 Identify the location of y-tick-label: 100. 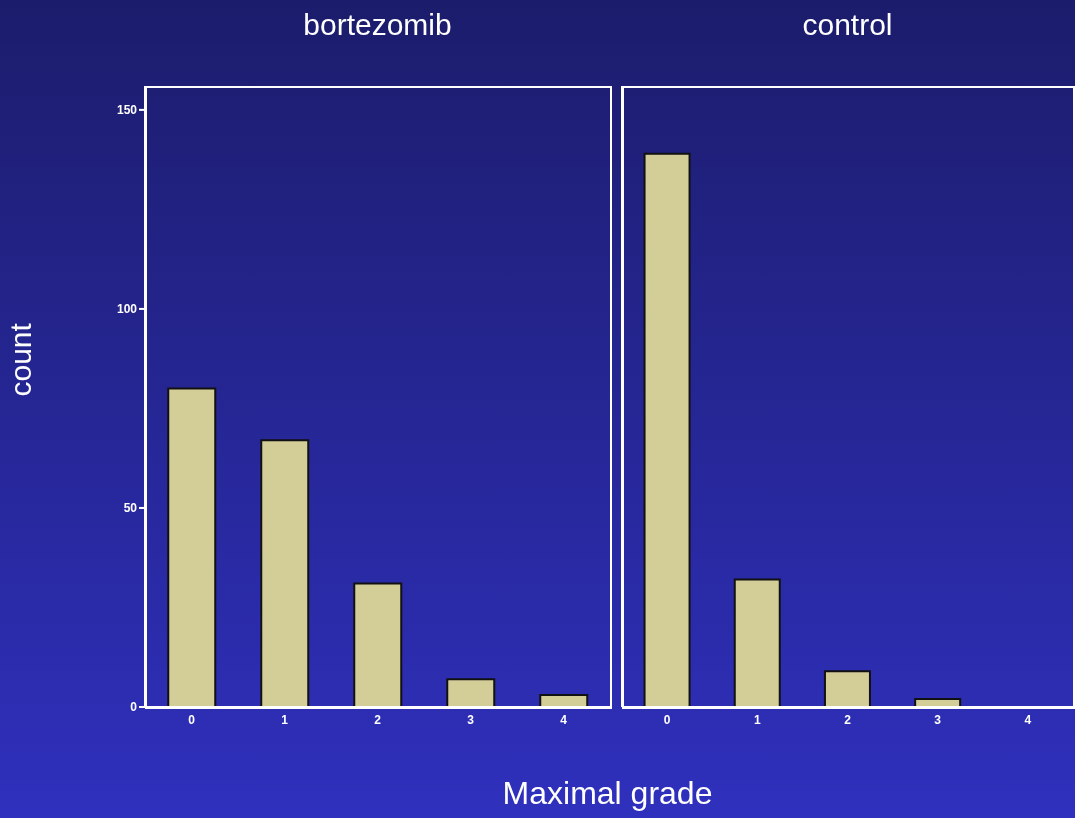
(127, 309).